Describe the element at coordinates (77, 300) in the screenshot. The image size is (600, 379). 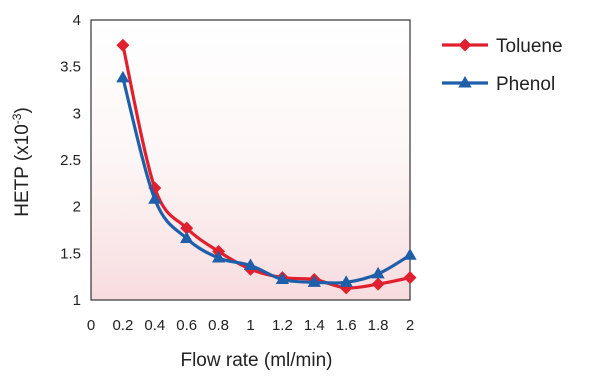
I see `y-tick-label: 1` at that location.